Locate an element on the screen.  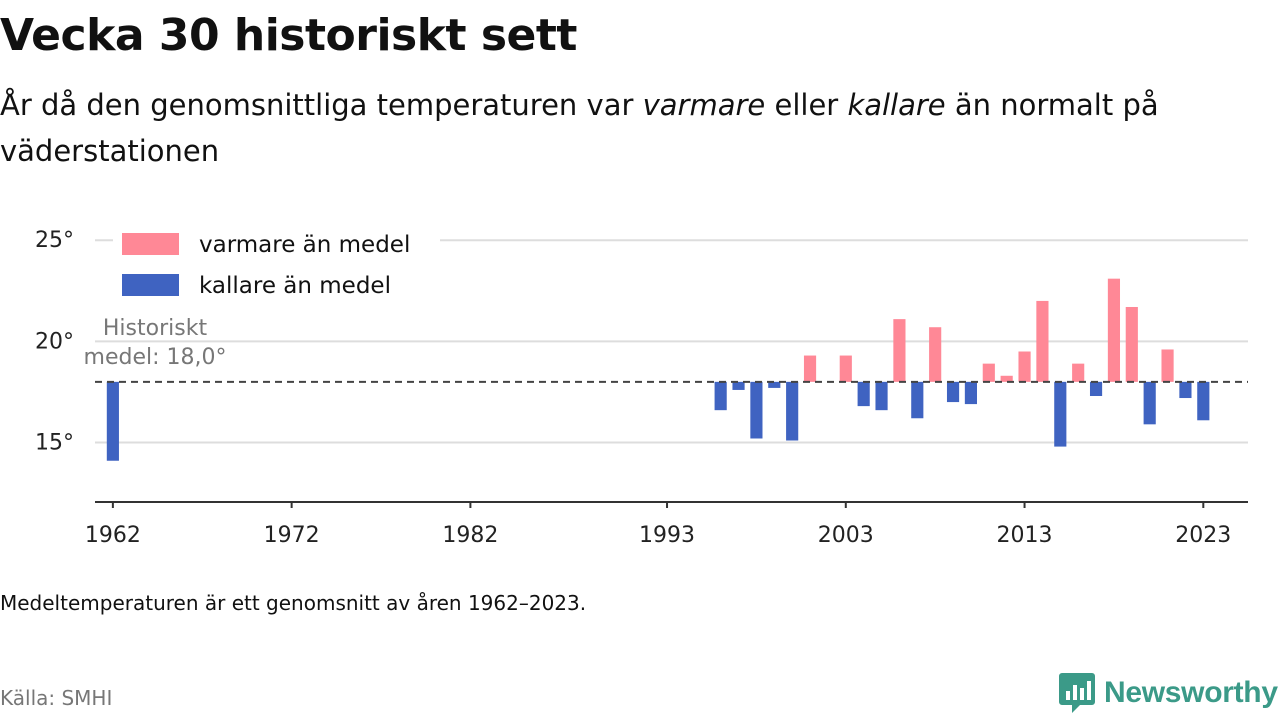
bar-2013 is located at coordinates (1024, 366).